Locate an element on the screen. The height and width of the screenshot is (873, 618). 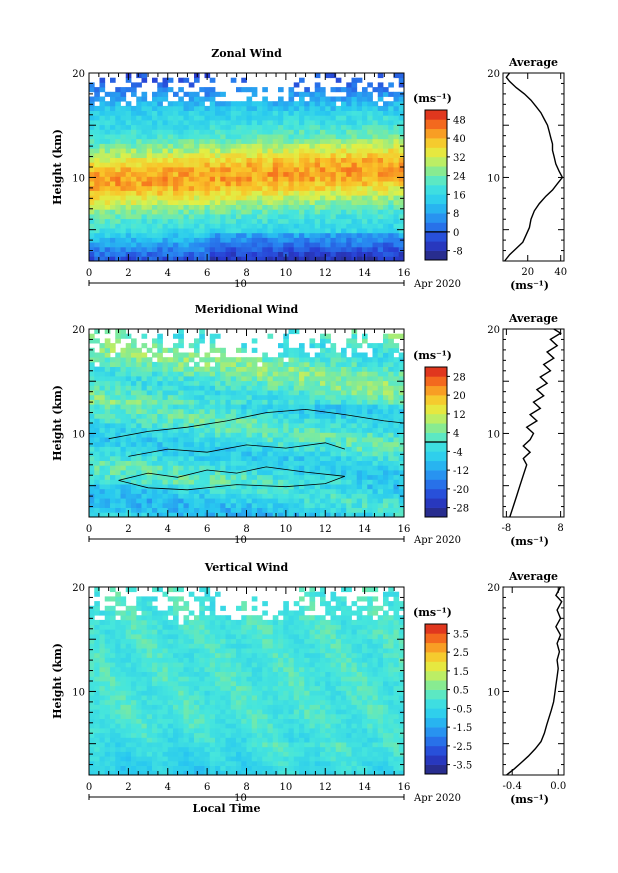
profile-frame is located at coordinates (533, 167).